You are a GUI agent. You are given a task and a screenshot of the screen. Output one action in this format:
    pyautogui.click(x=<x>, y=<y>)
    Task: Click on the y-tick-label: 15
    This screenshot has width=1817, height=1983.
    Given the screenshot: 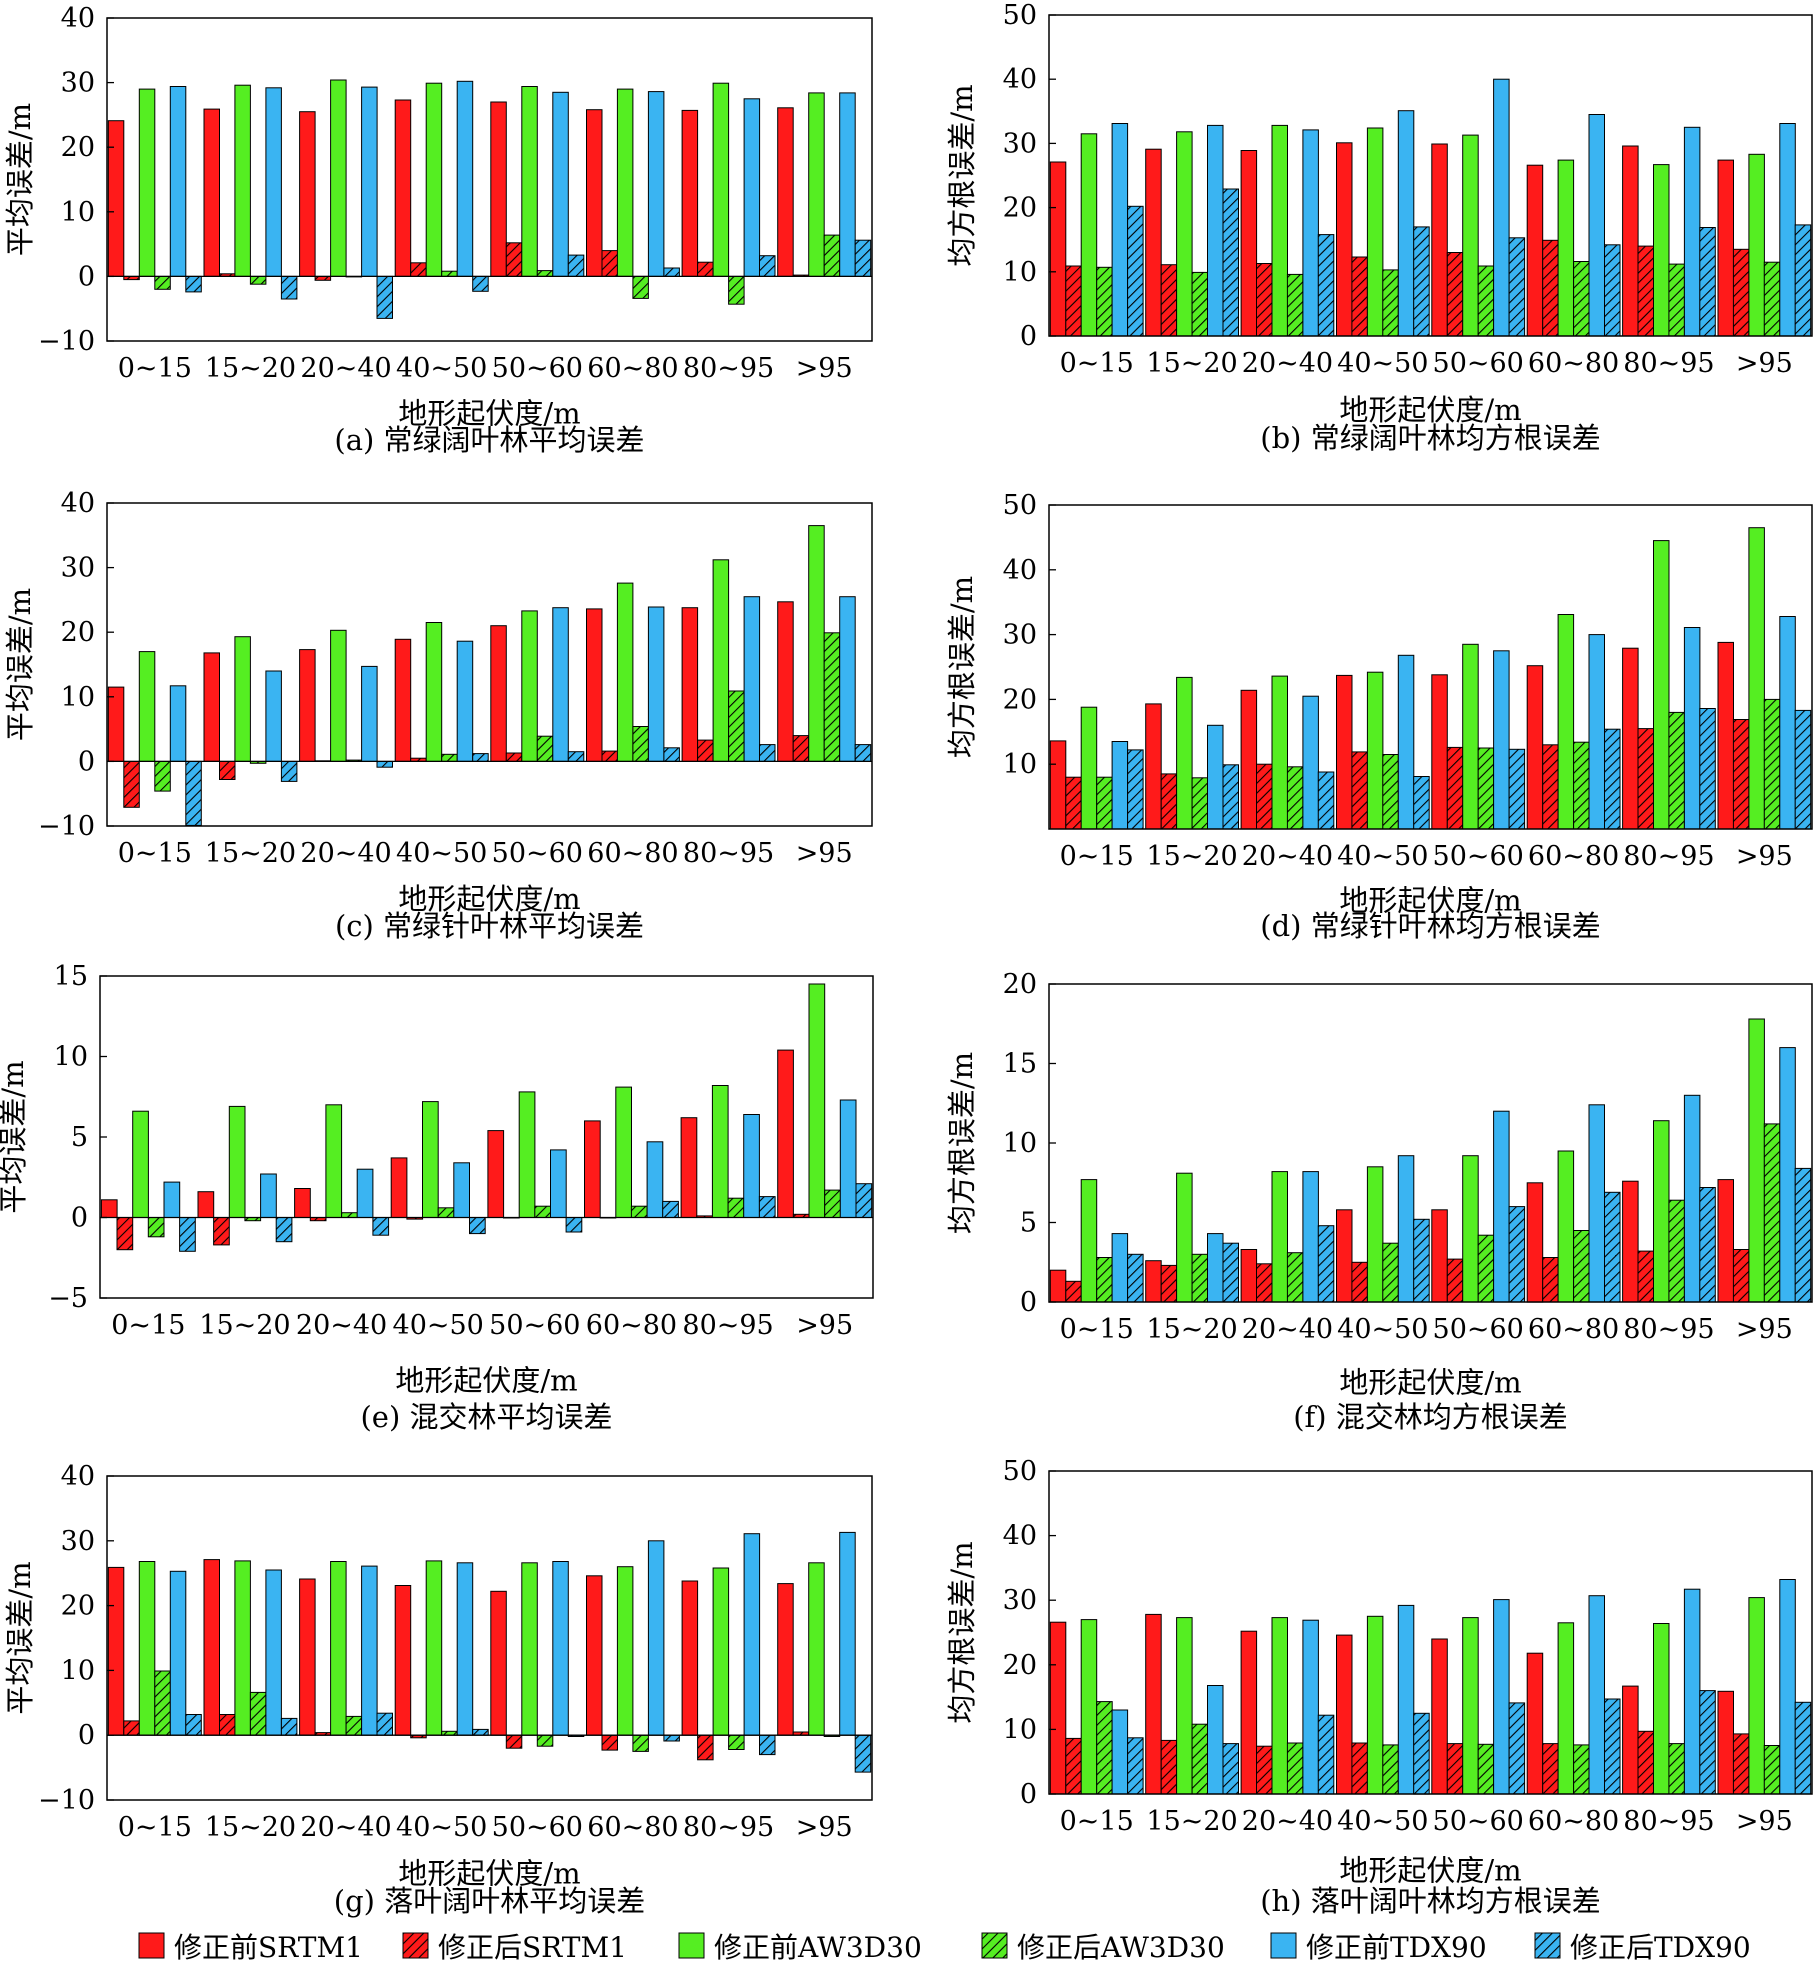 What is the action you would take?
    pyautogui.click(x=1020, y=1064)
    